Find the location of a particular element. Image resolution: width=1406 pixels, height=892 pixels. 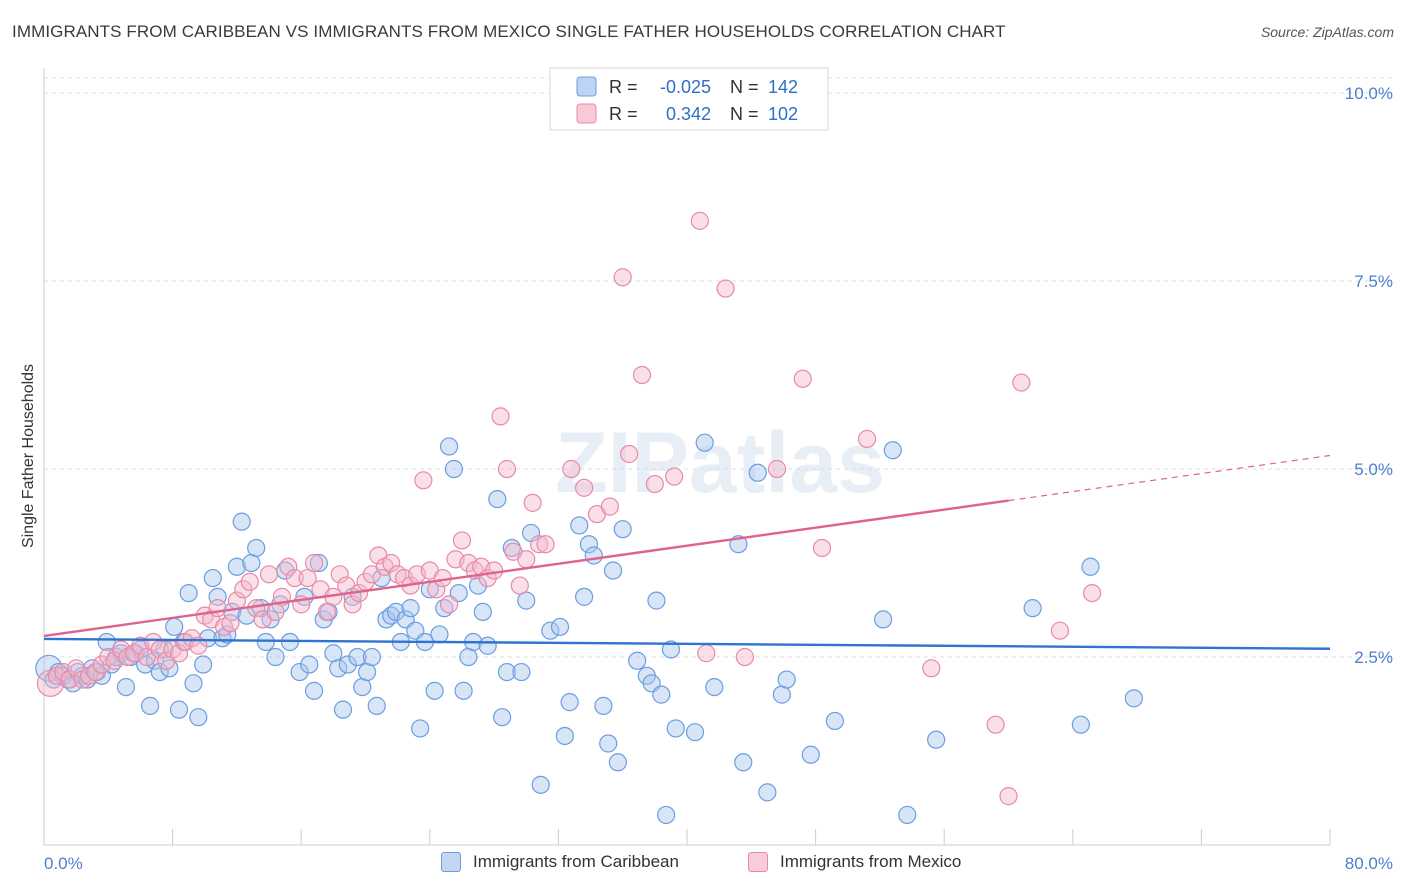

legend-r-value-mexico: 0.342 is located at coordinates (688, 114).